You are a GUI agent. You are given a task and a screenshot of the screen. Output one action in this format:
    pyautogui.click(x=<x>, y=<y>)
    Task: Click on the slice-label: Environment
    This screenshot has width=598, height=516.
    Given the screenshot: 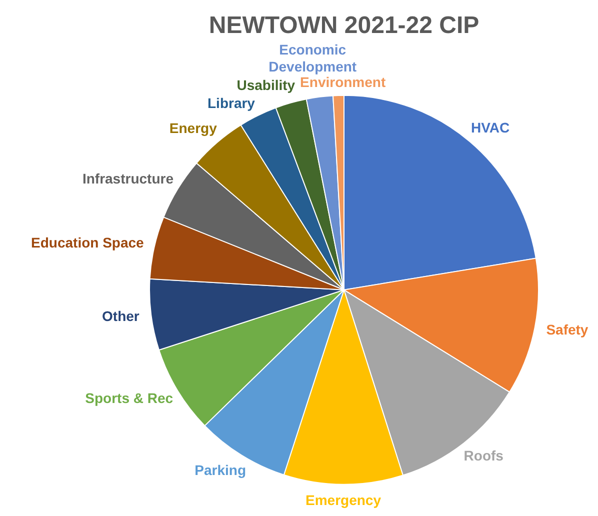 What is the action you would take?
    pyautogui.click(x=343, y=82)
    